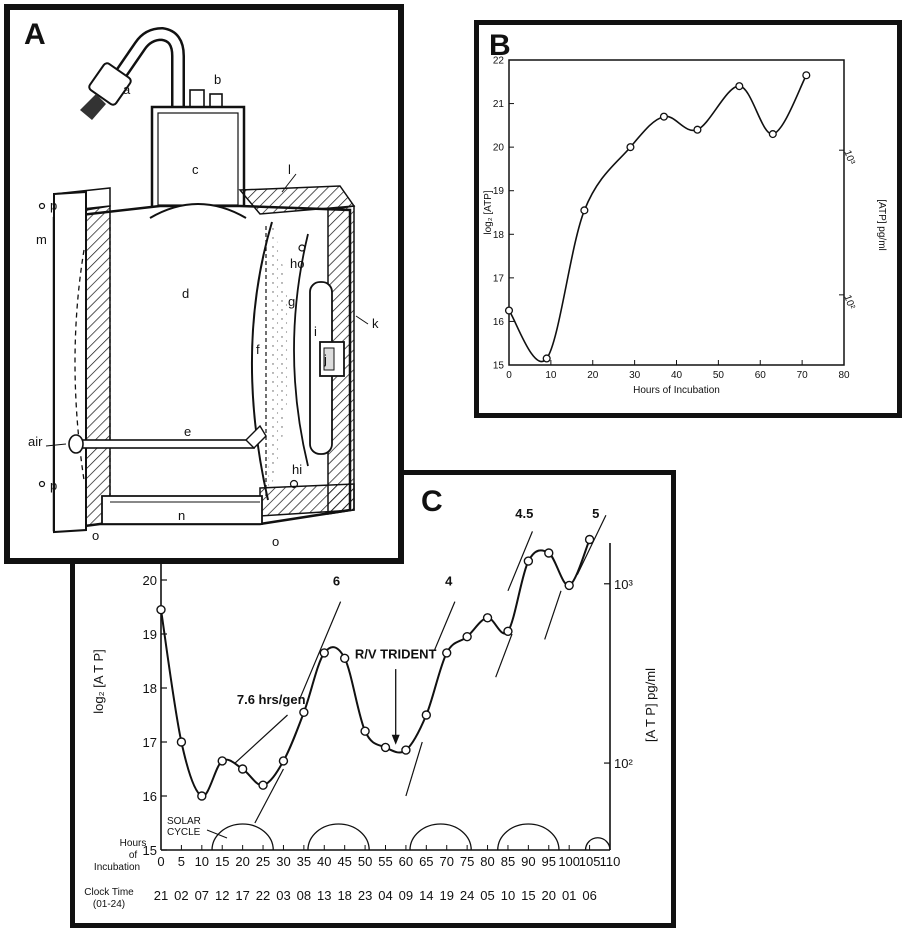  Describe the element at coordinates (528, 861) in the screenshot. I see `x-tick-label: 90` at that location.